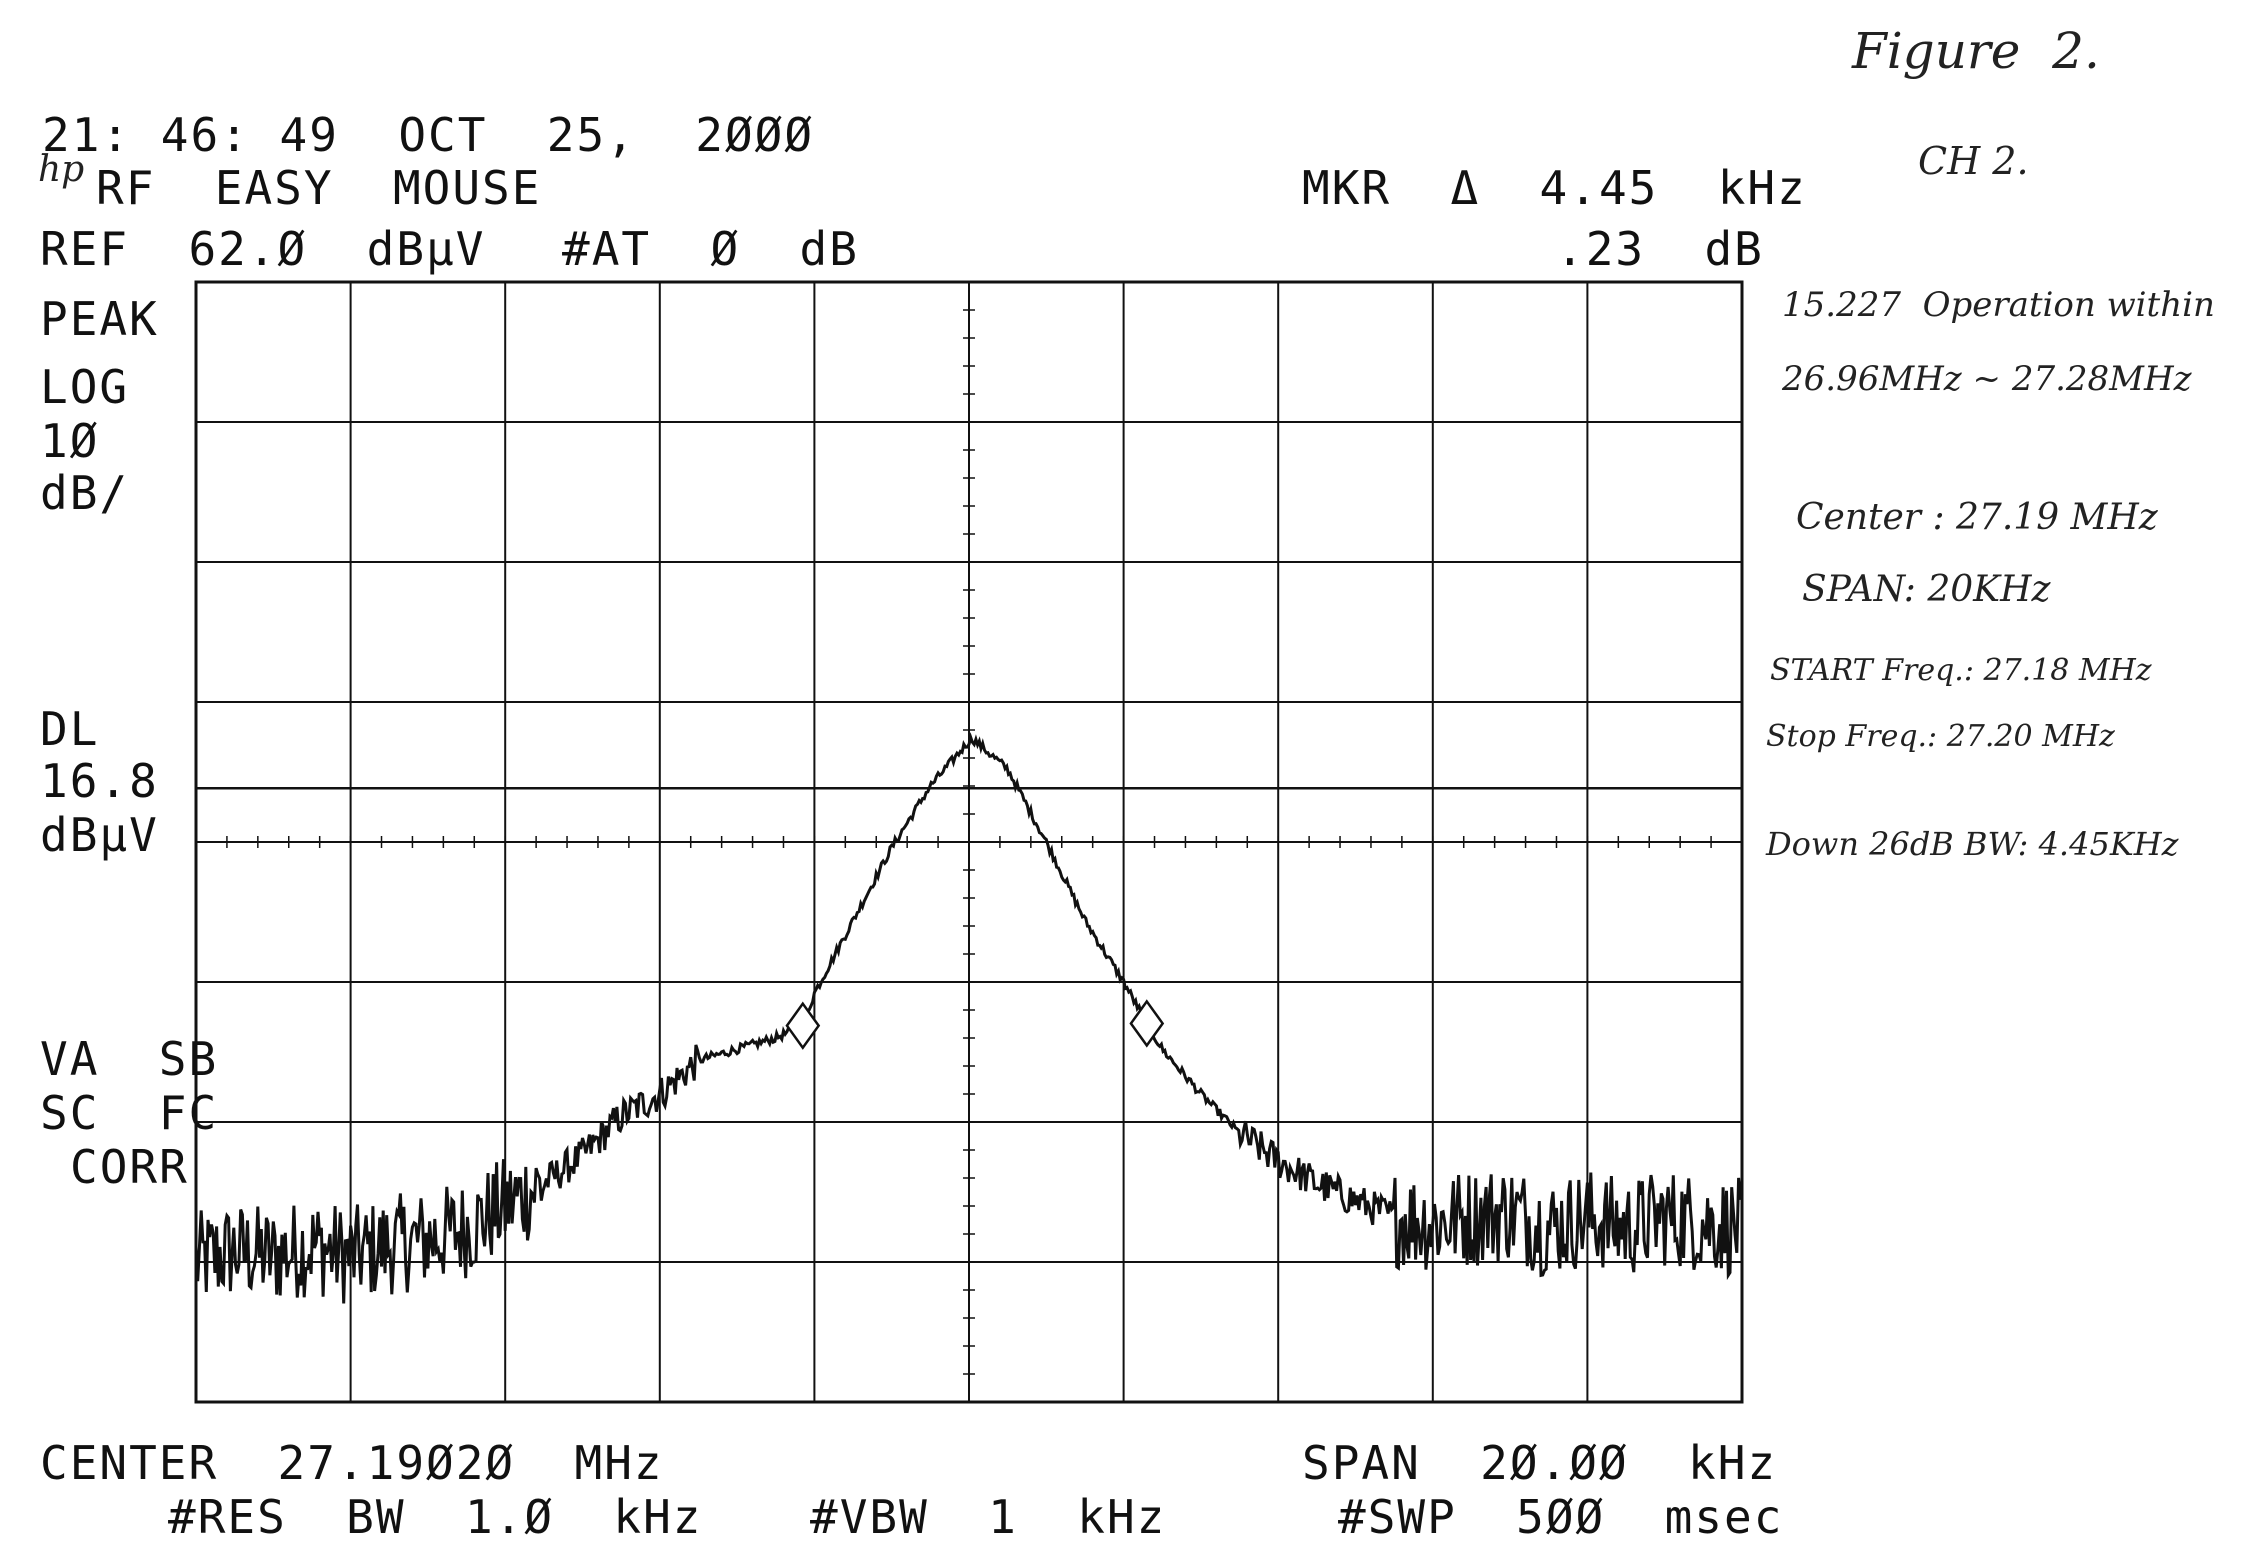 The height and width of the screenshot is (1562, 2258). What do you see at coordinates (1987, 379) in the screenshot?
I see `note-band: 26.96MHz ~ 27.28MHz` at bounding box center [1987, 379].